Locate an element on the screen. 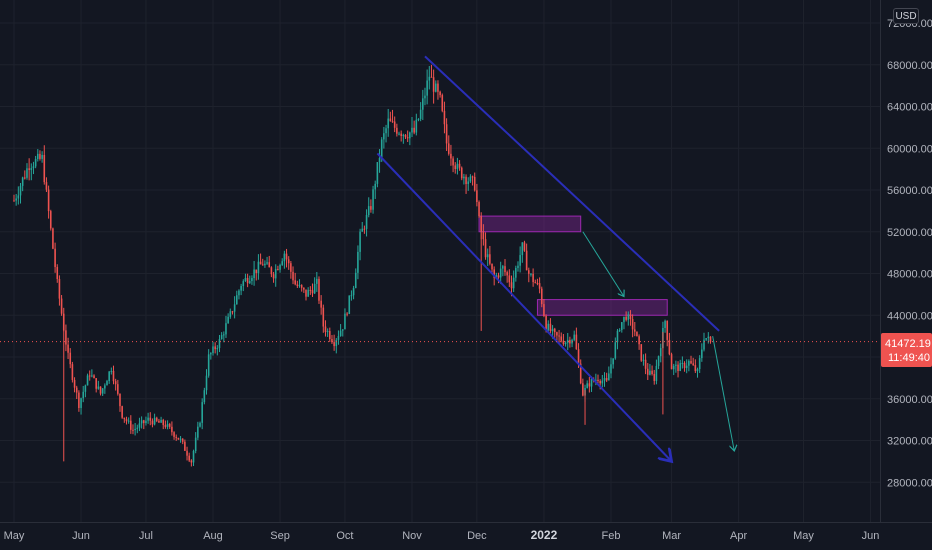 The image size is (932, 550). y-tick-label: 64000.00 is located at coordinates (909, 108).